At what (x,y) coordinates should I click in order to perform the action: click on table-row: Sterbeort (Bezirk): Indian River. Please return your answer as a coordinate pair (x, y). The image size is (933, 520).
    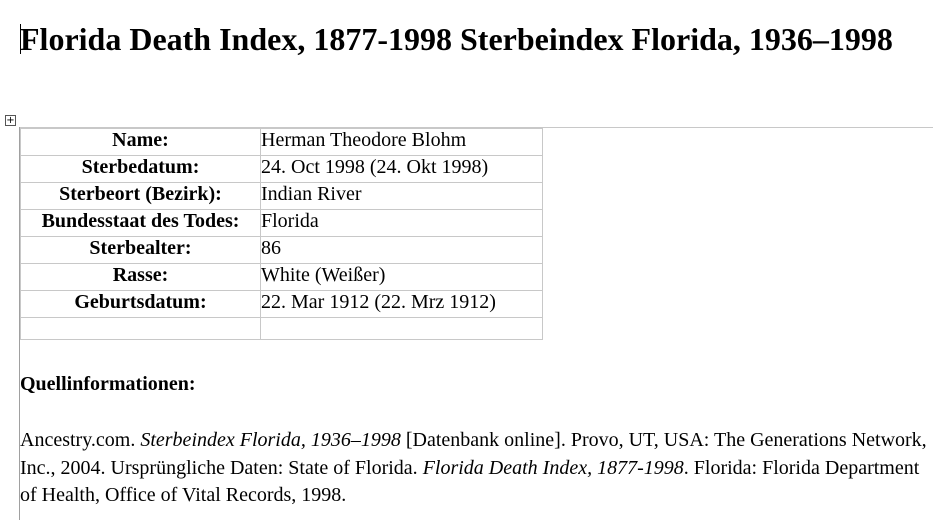
    Looking at the image, I should click on (281, 196).